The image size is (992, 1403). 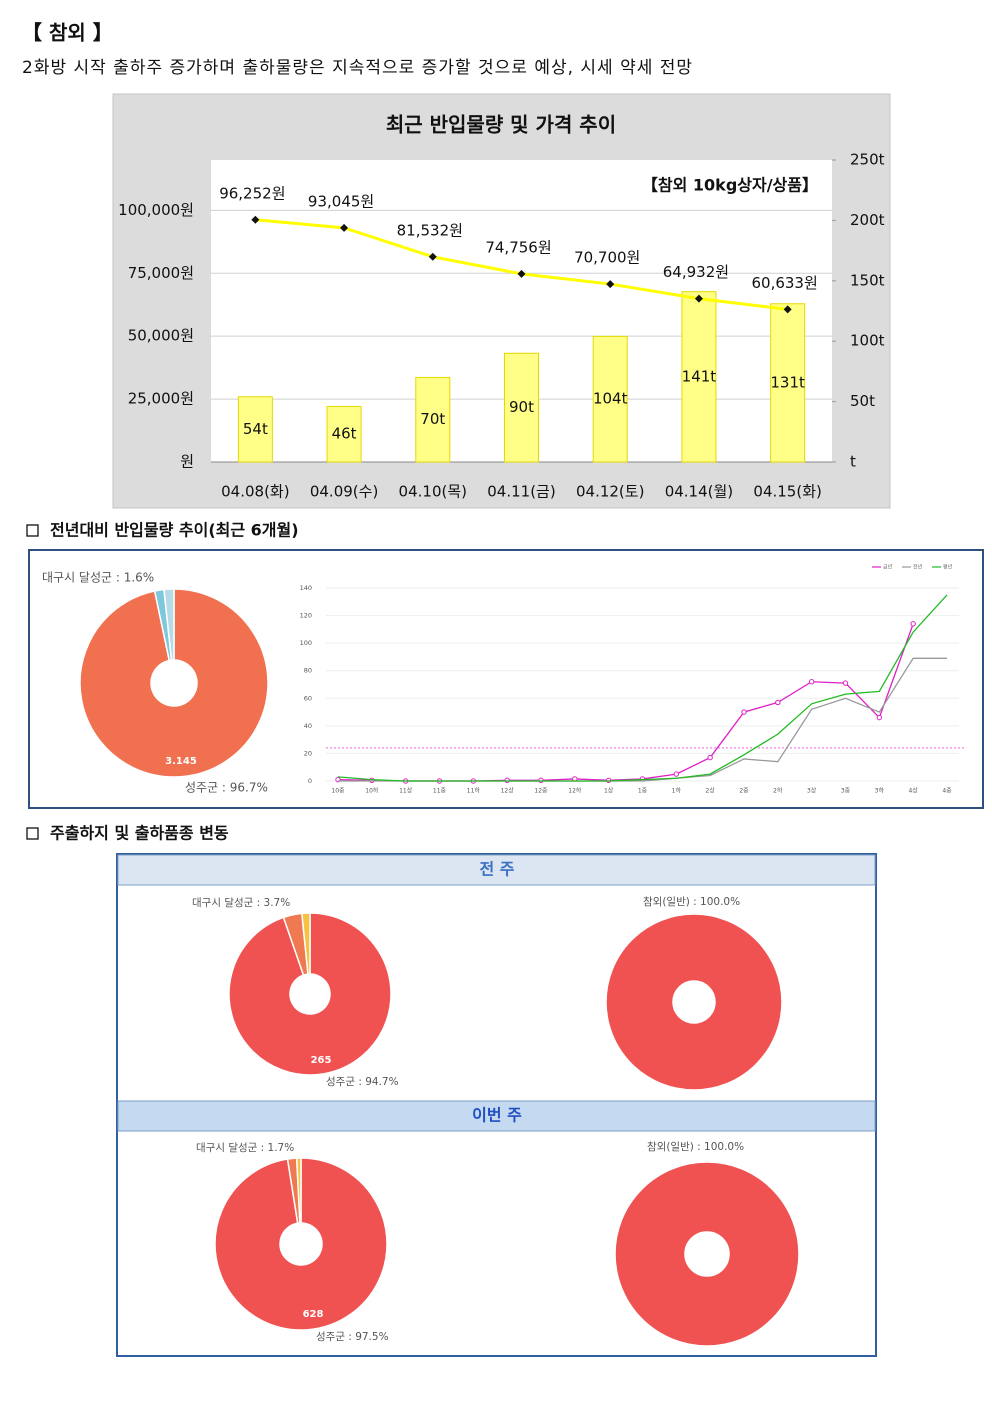 I want to click on slice-label: 참외(일반) : 100.0%, so click(x=695, y=1146).